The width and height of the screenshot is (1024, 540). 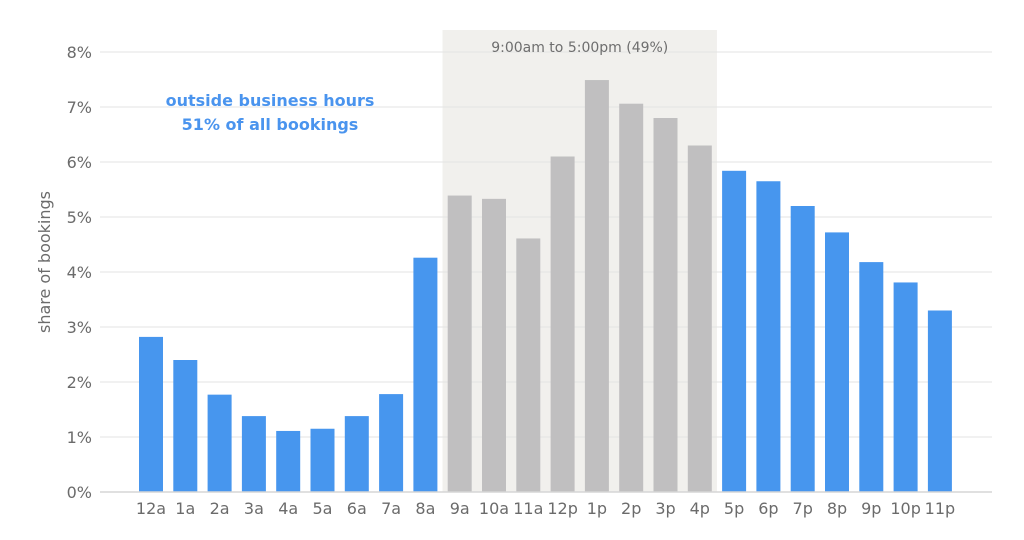 I want to click on bar-6a, so click(x=356, y=454).